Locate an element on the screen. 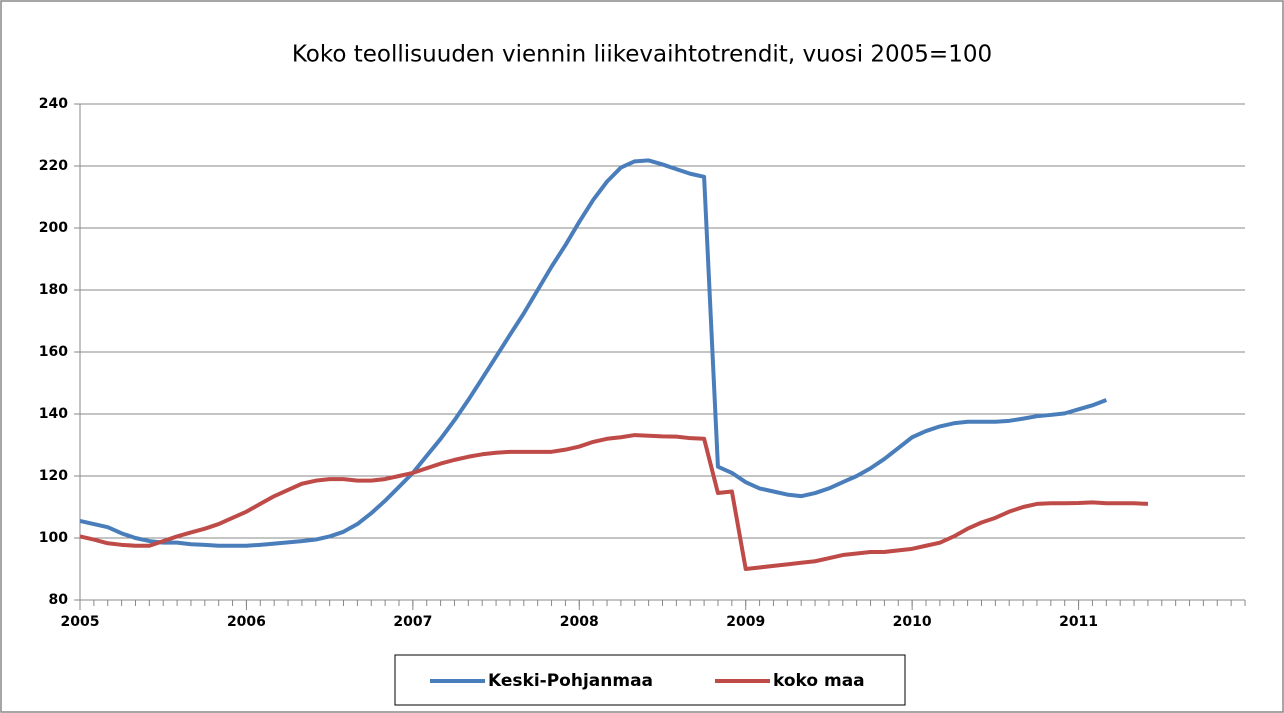  y-tick-label: 100 is located at coordinates (53, 538).